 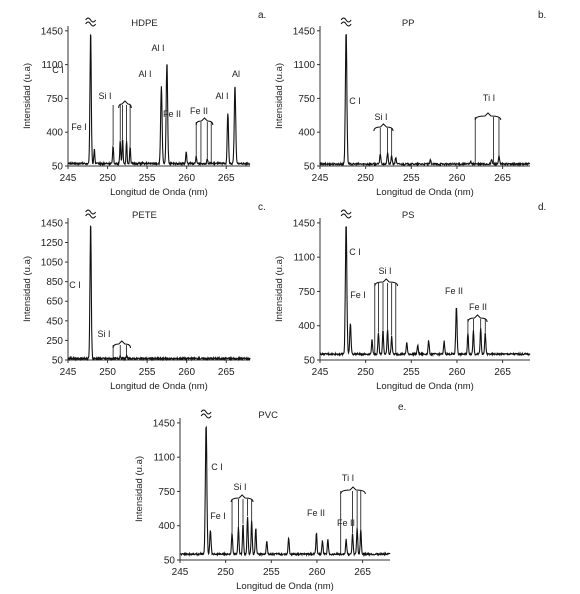 I want to click on chart-title: HDPE, so click(x=144, y=23).